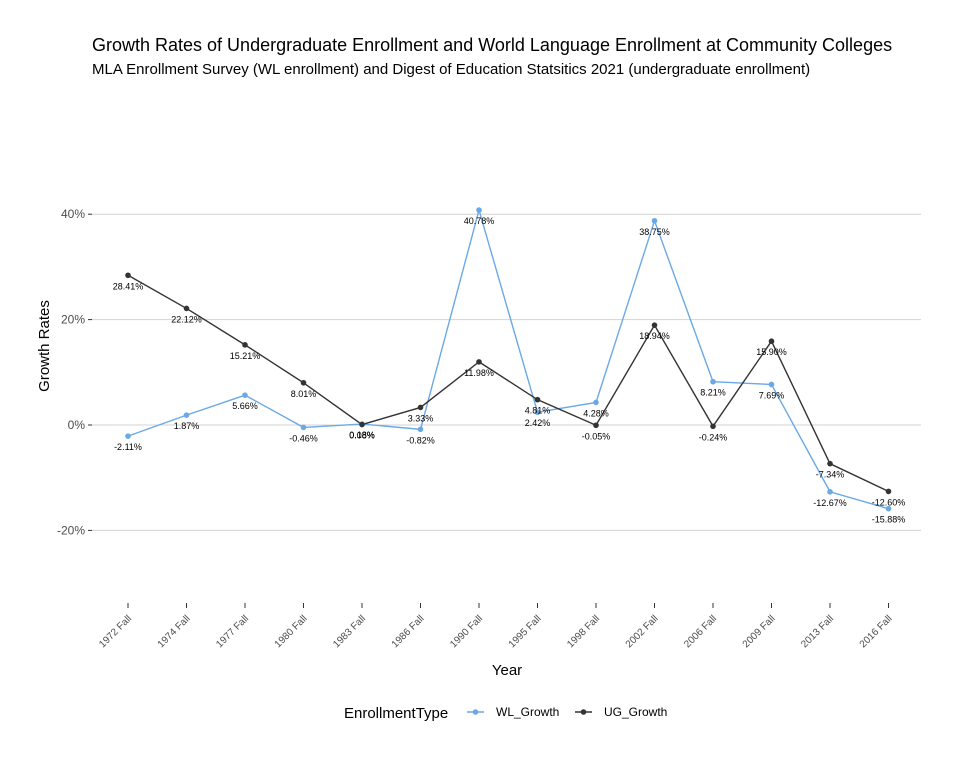  I want to click on x-tick-label: 1977 Fall, so click(232, 631).